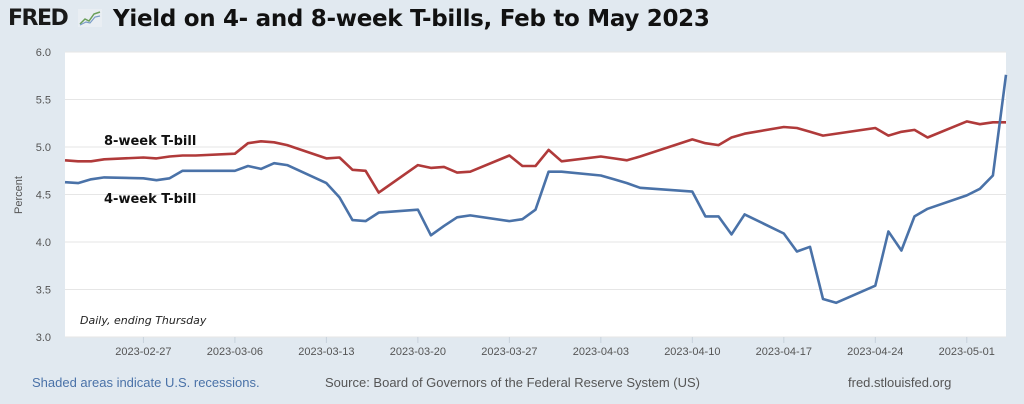 This screenshot has width=1024, height=404. I want to click on y-tick-label: 4.0, so click(43, 243).